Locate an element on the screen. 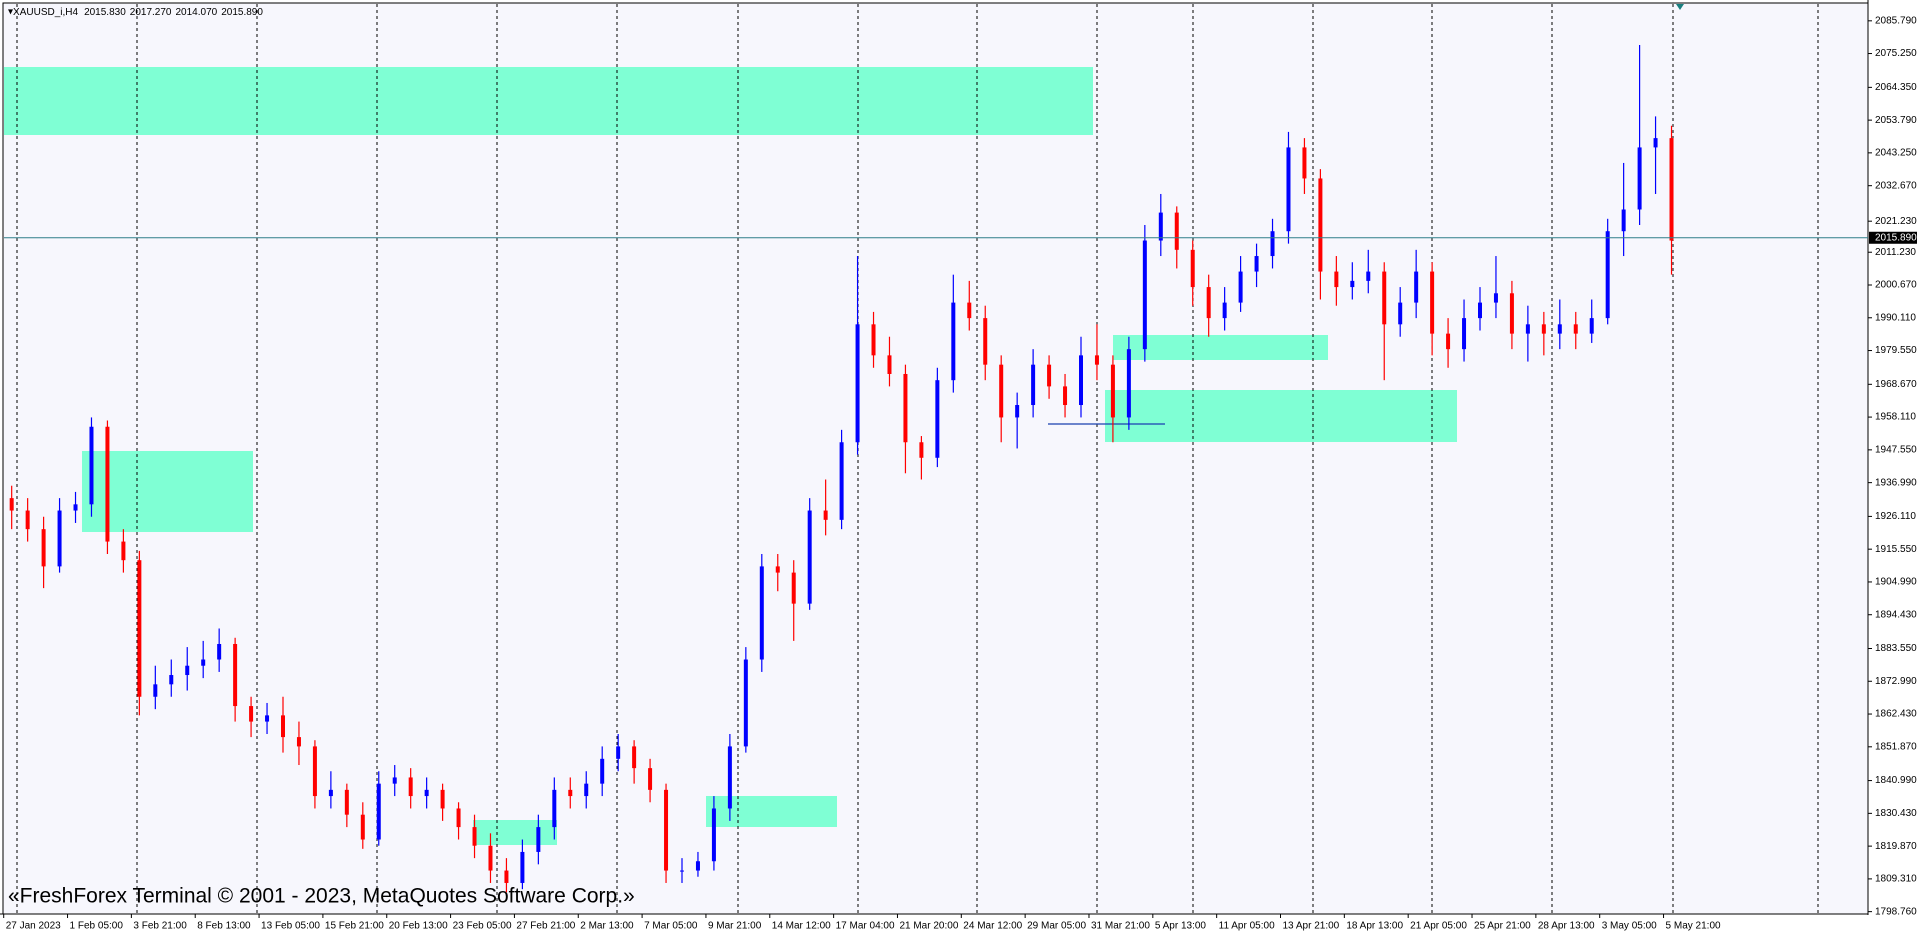 The image size is (1918, 938). ohlc-high: 2017.270 is located at coordinates (151, 12).